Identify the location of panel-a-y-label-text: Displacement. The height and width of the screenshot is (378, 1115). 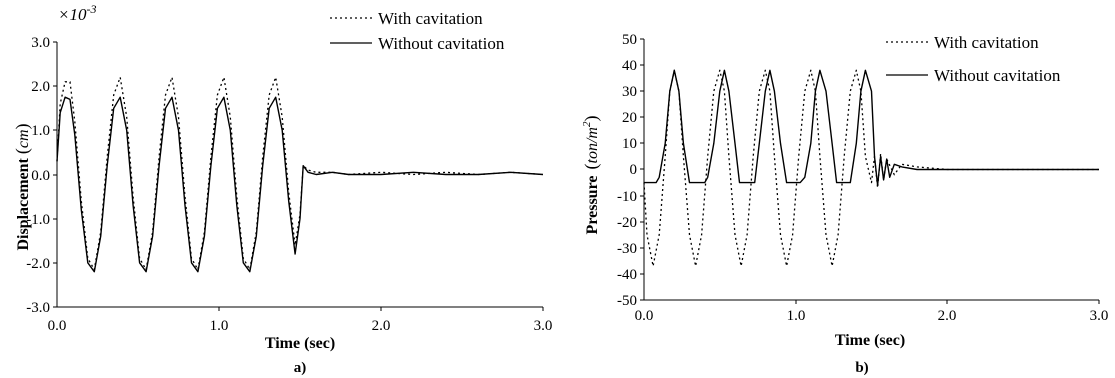
(23, 203).